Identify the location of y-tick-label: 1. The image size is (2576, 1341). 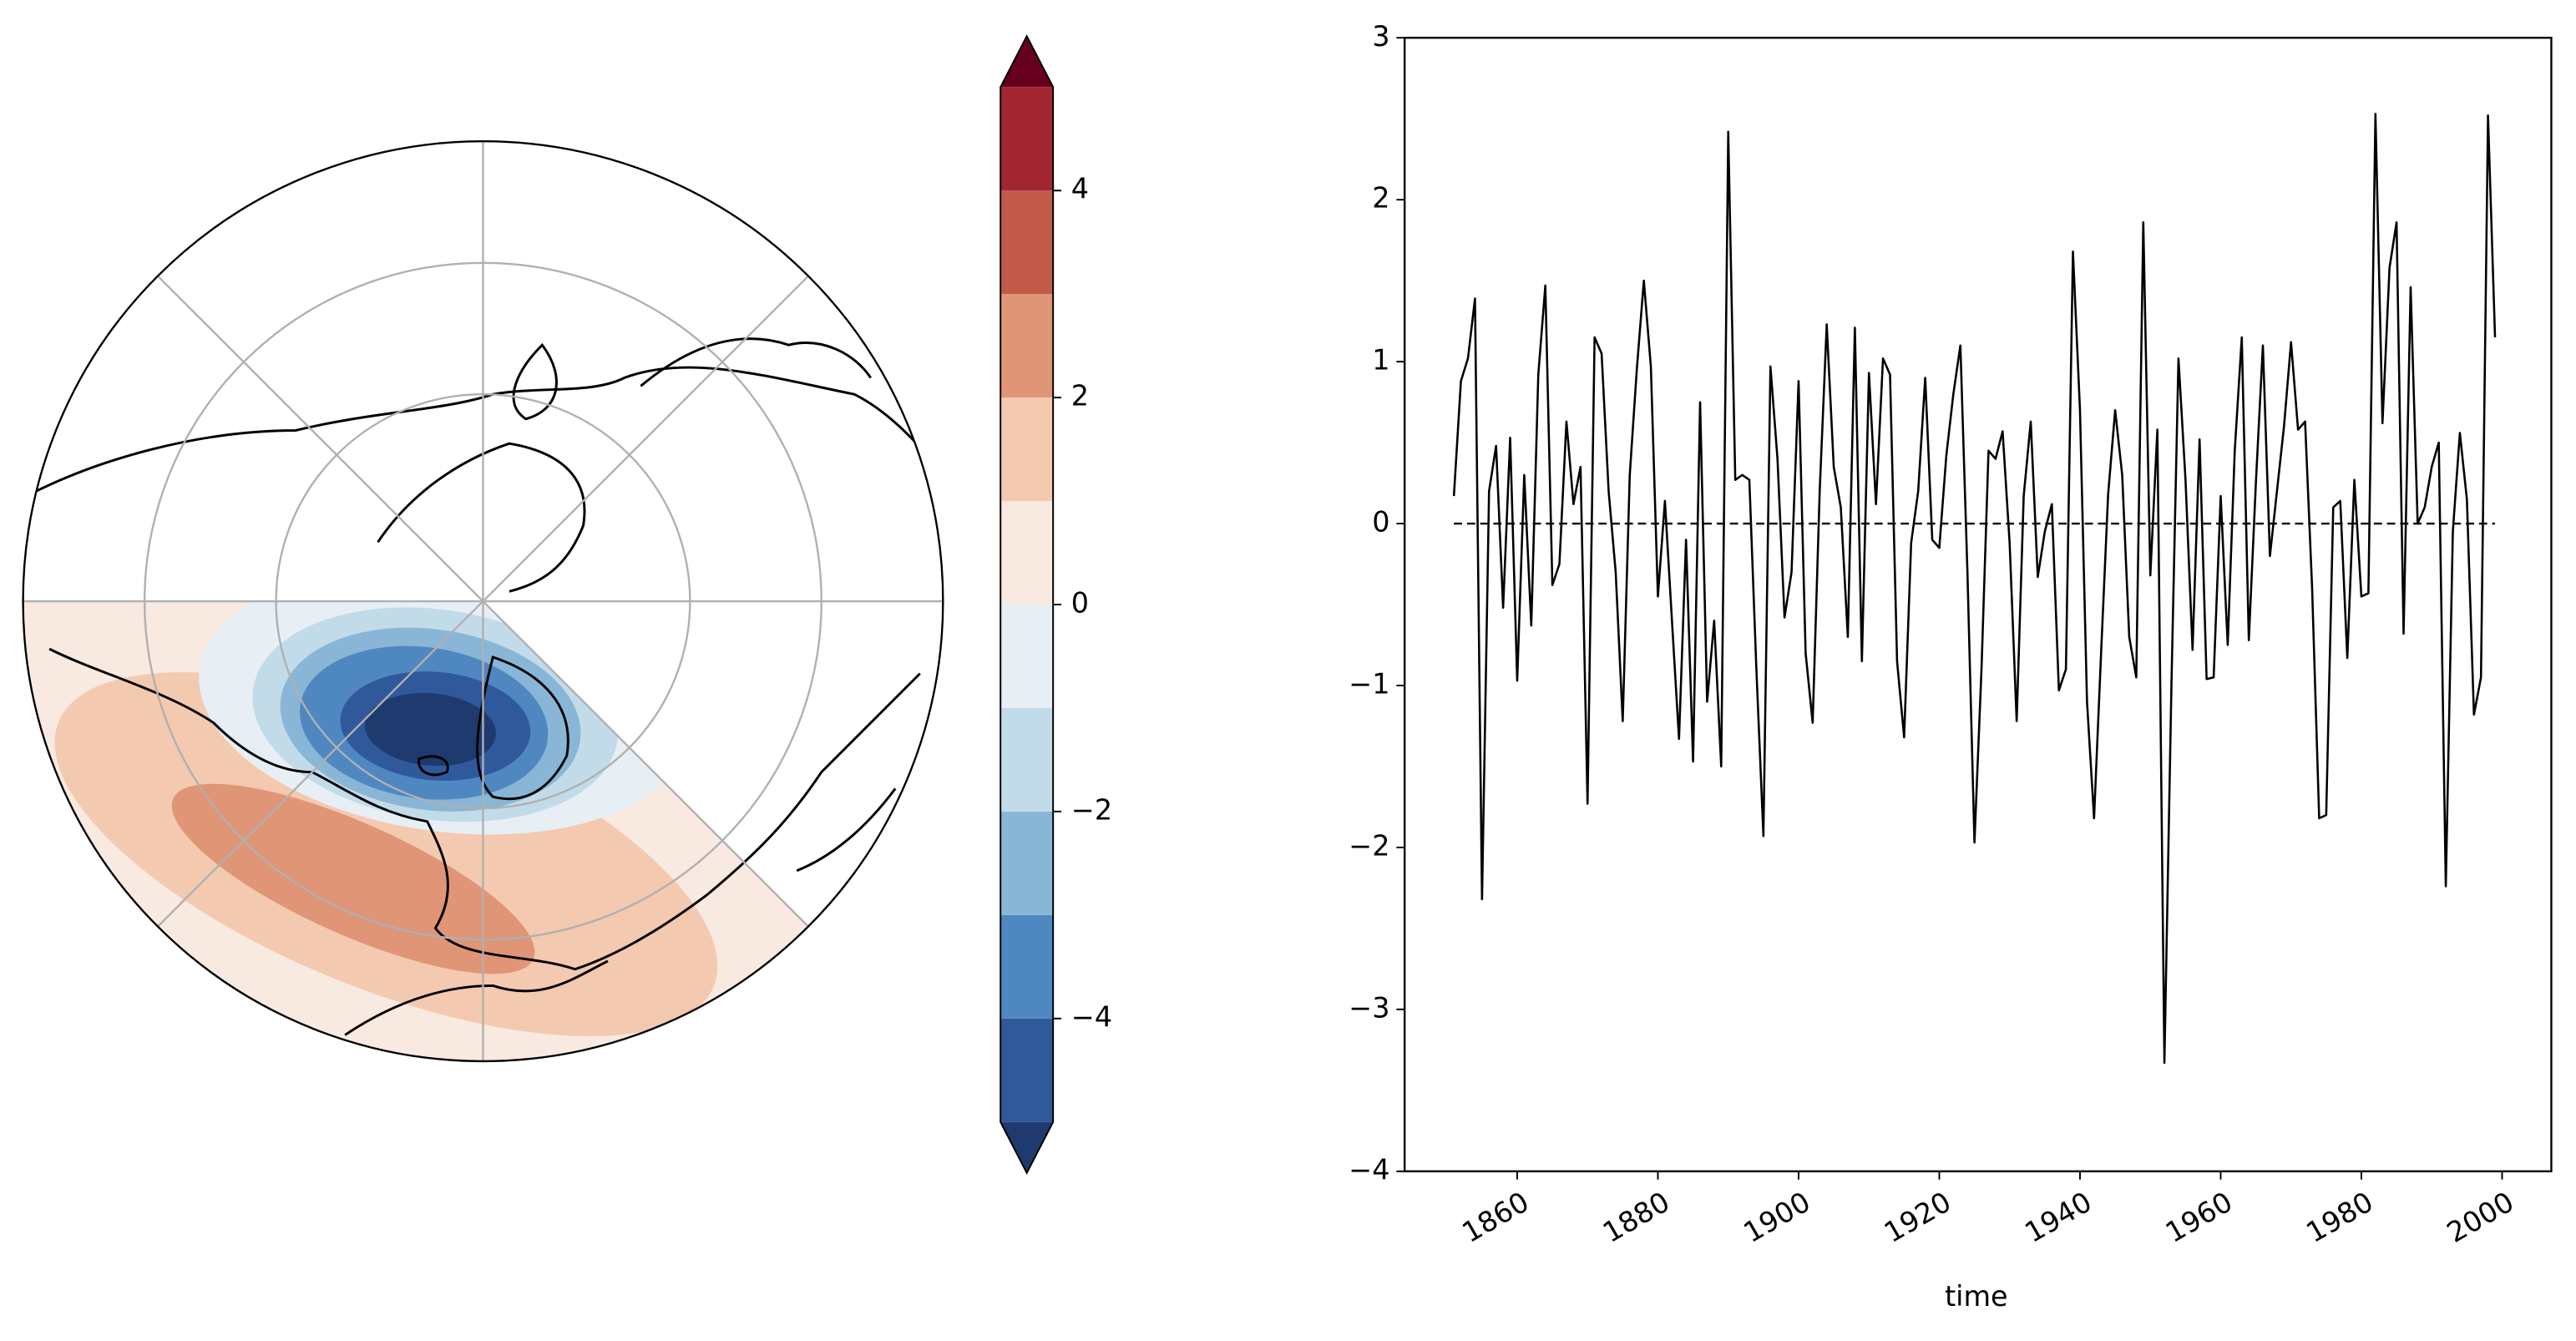
(1380, 360).